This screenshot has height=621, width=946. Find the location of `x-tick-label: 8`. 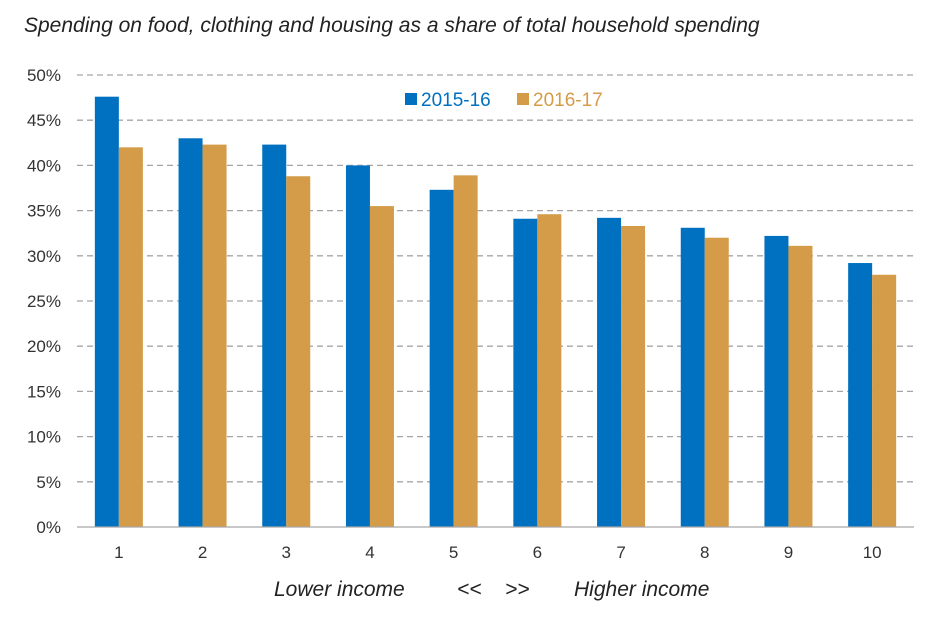

x-tick-label: 8 is located at coordinates (704, 552).